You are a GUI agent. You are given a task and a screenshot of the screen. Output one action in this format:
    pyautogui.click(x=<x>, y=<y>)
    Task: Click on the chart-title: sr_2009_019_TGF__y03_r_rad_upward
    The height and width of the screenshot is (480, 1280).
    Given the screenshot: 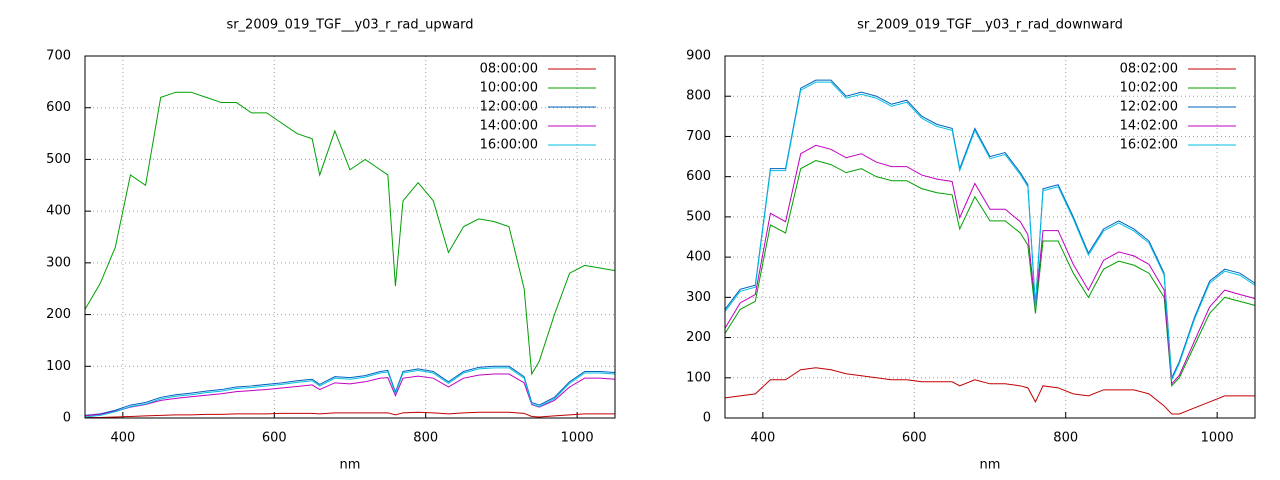 What is the action you would take?
    pyautogui.click(x=349, y=25)
    